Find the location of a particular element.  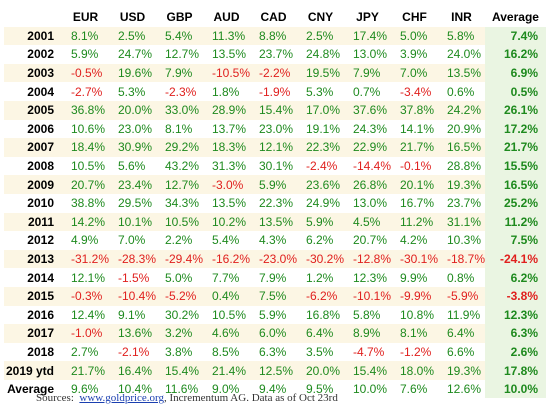

value-cell: -23.0% is located at coordinates (273, 259).